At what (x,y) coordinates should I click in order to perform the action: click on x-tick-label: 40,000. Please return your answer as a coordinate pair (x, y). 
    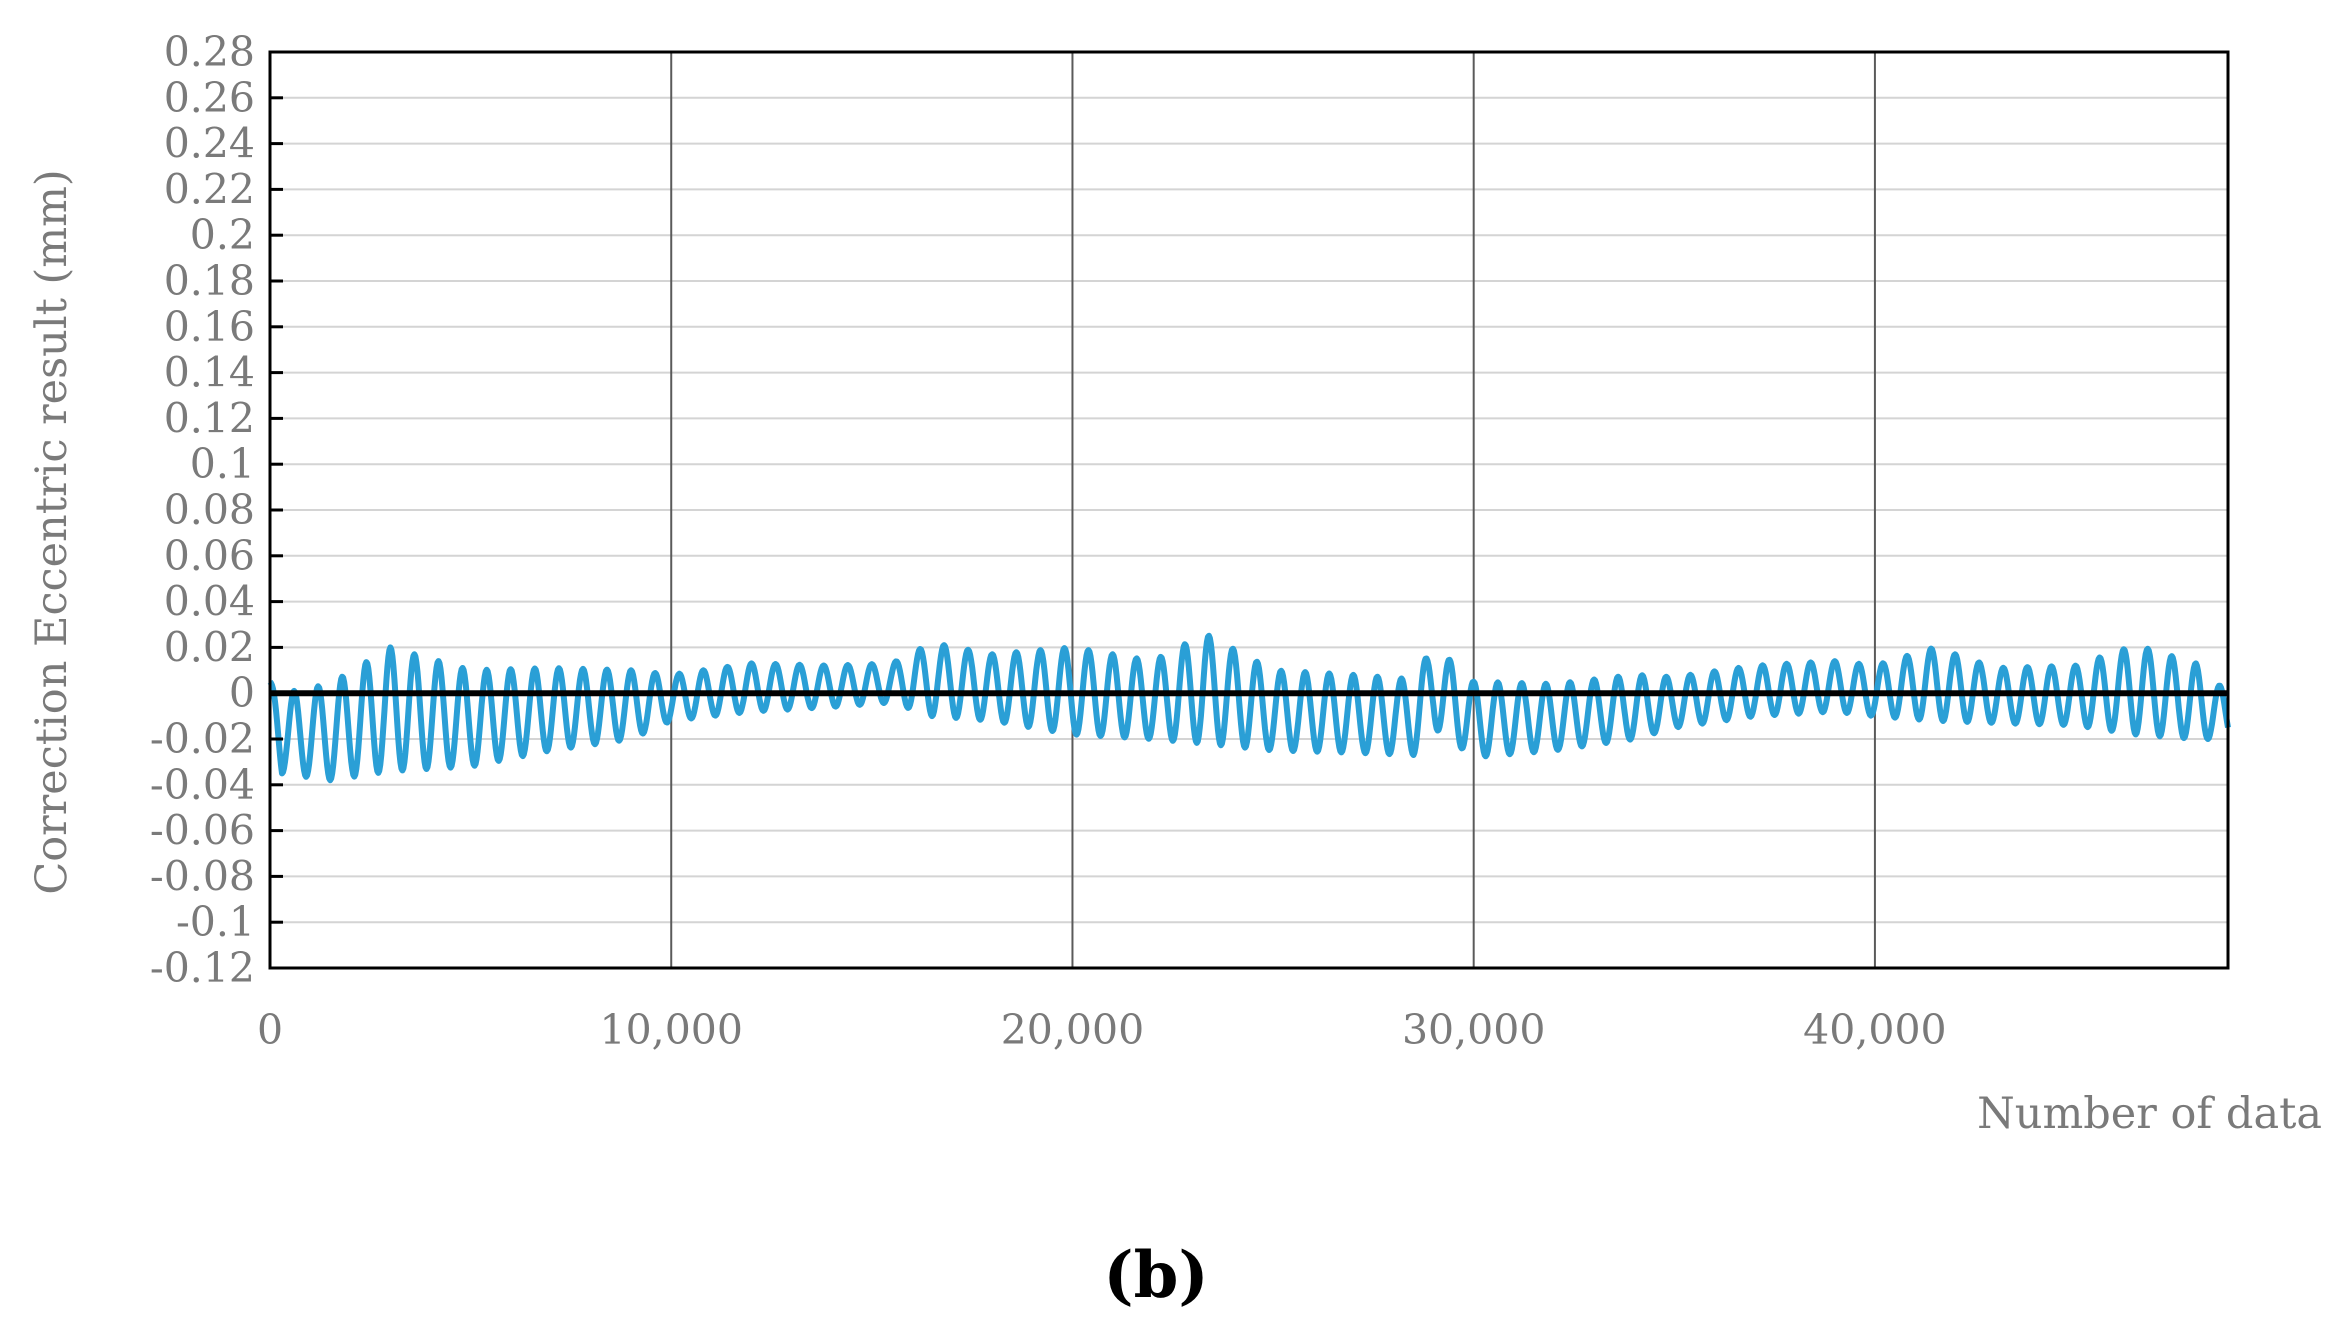
    Looking at the image, I should click on (1874, 1030).